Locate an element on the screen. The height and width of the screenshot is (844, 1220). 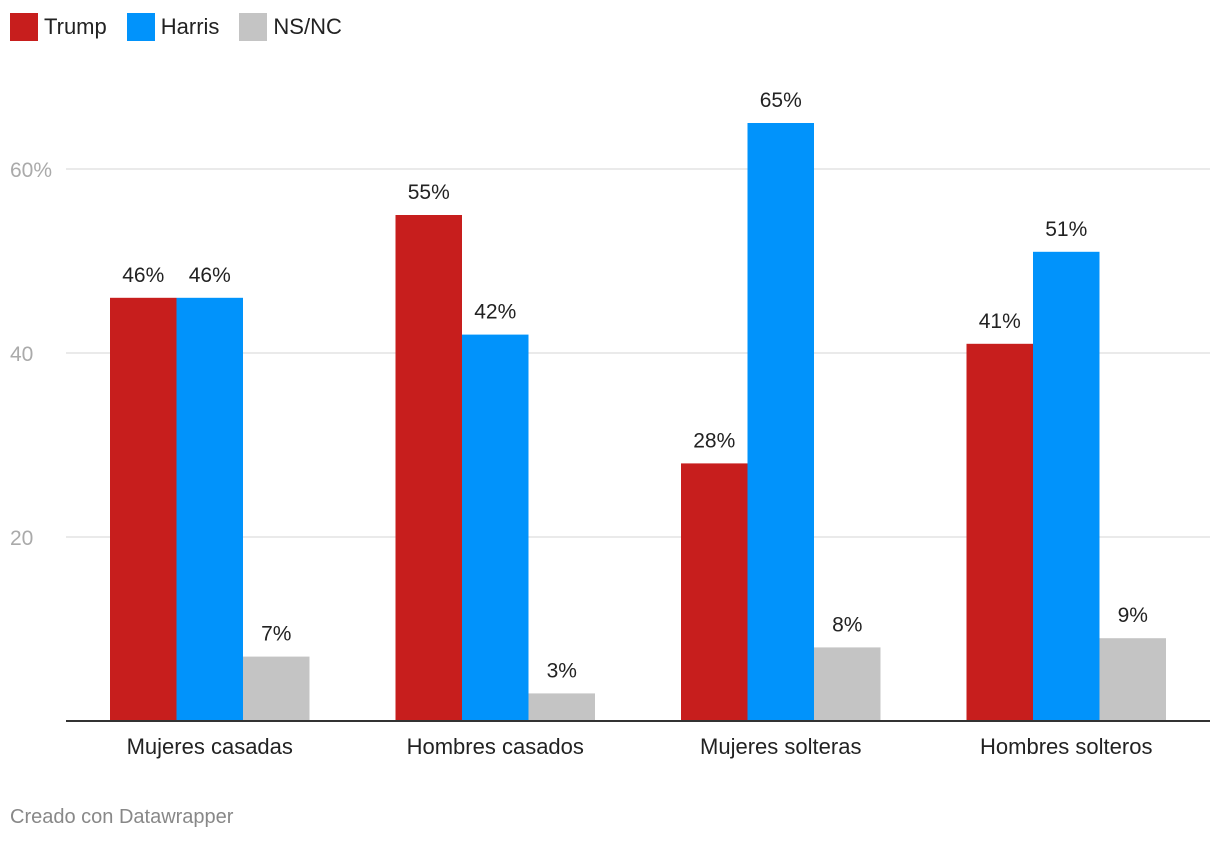
bar-value-label: 55% is located at coordinates (429, 192).